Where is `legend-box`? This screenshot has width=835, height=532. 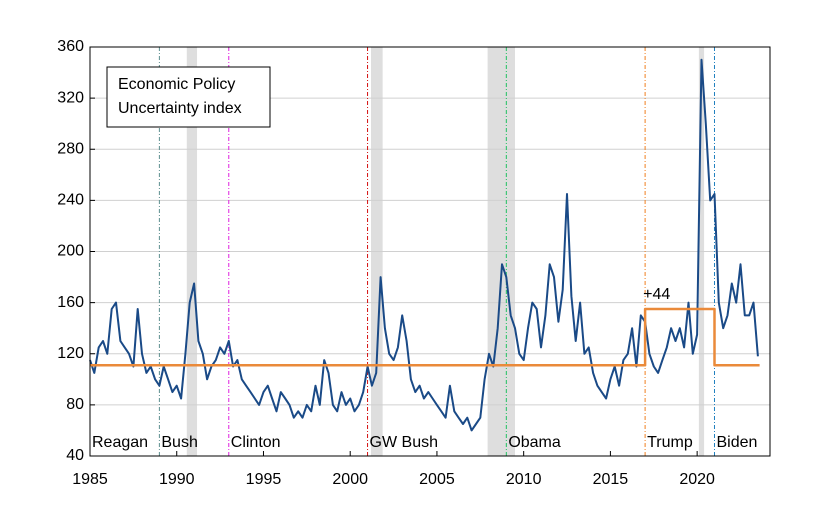 legend-box is located at coordinates (188, 97).